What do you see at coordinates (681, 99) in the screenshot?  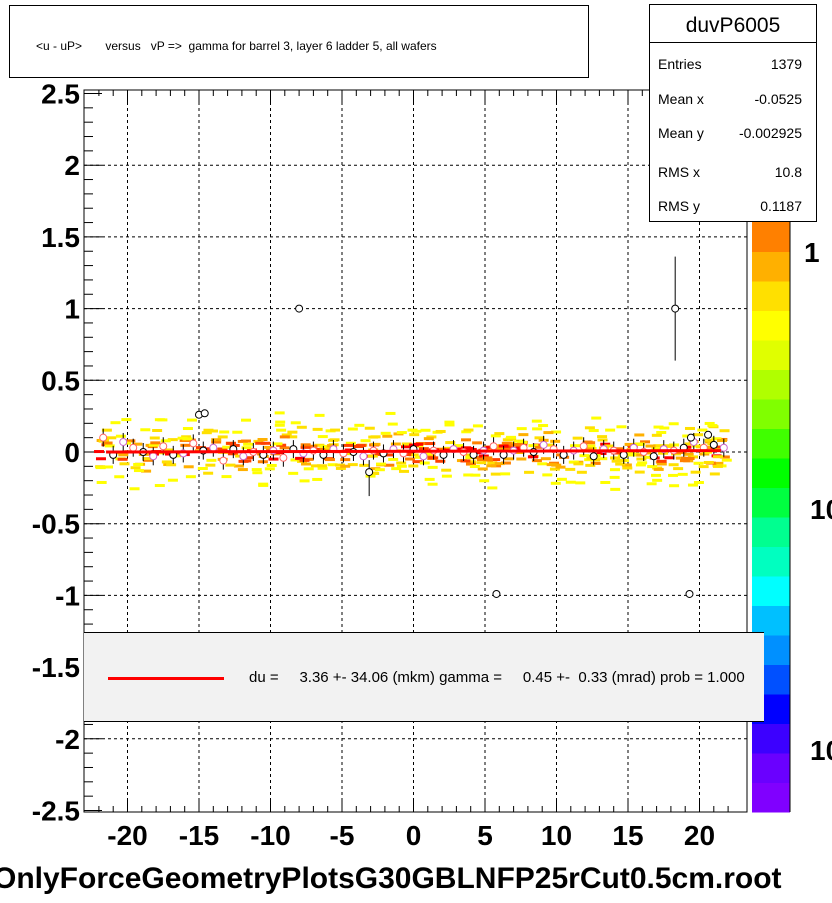 I see `stats-label: Mean x` at bounding box center [681, 99].